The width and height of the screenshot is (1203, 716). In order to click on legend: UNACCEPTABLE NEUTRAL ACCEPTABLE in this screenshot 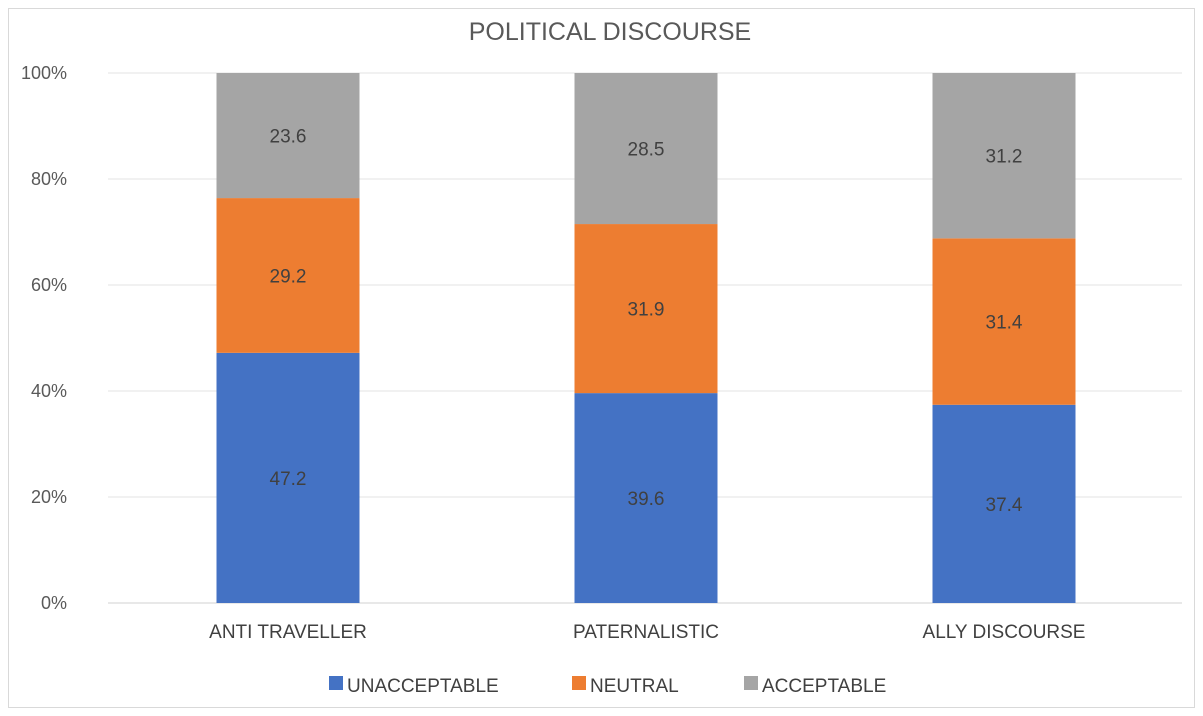, I will do `click(607, 686)`.